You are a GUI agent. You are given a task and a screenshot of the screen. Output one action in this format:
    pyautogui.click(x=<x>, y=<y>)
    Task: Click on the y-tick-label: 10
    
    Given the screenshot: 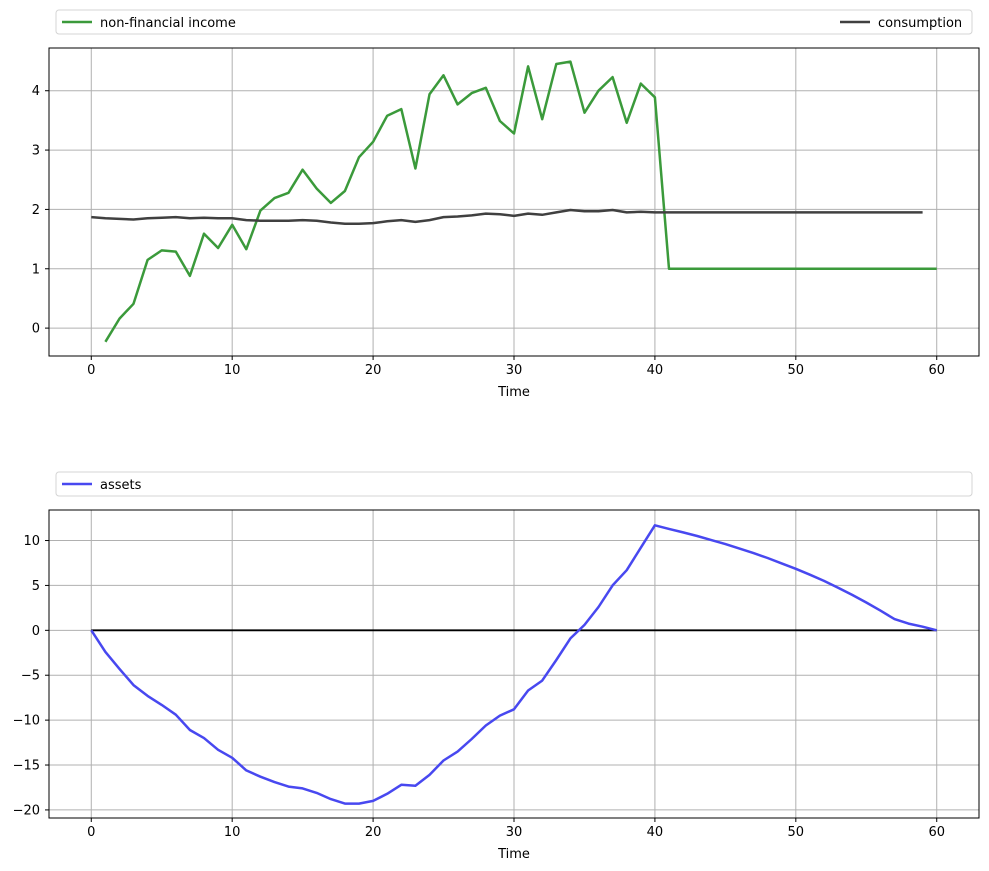 What is the action you would take?
    pyautogui.click(x=31, y=541)
    